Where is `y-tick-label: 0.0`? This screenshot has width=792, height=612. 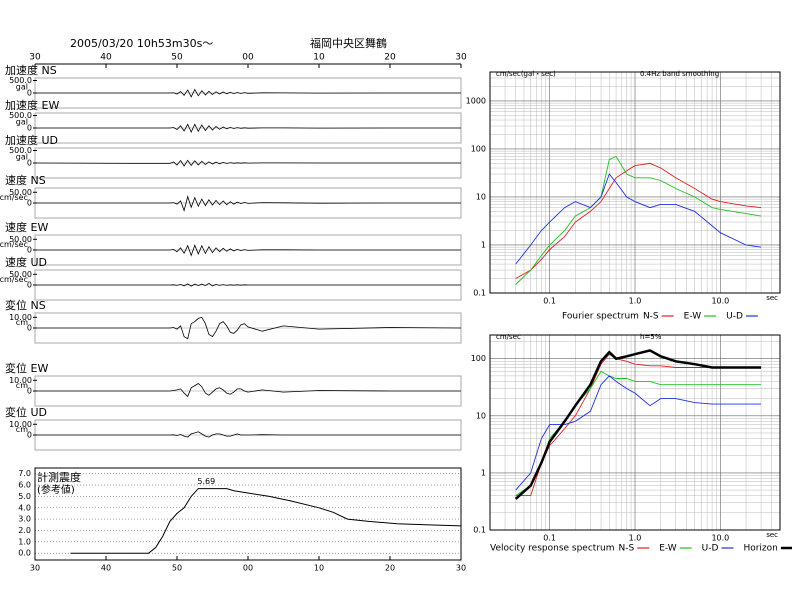
y-tick-label: 0.0 is located at coordinates (24, 553).